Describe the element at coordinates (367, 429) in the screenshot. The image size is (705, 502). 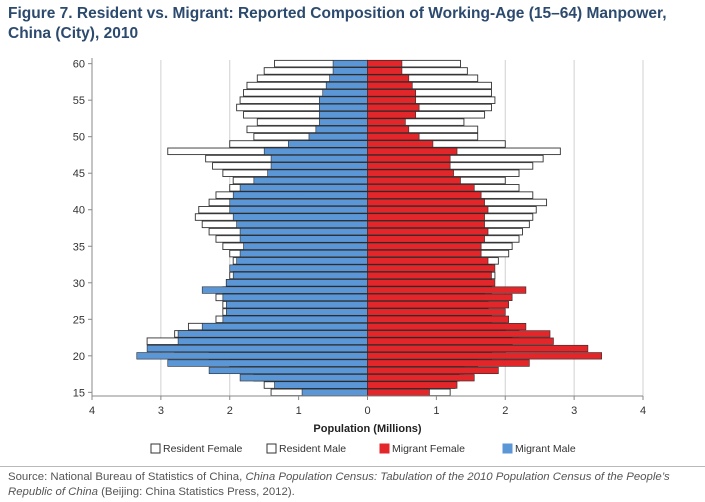
I see `x-axis-title: Population (Millions)` at that location.